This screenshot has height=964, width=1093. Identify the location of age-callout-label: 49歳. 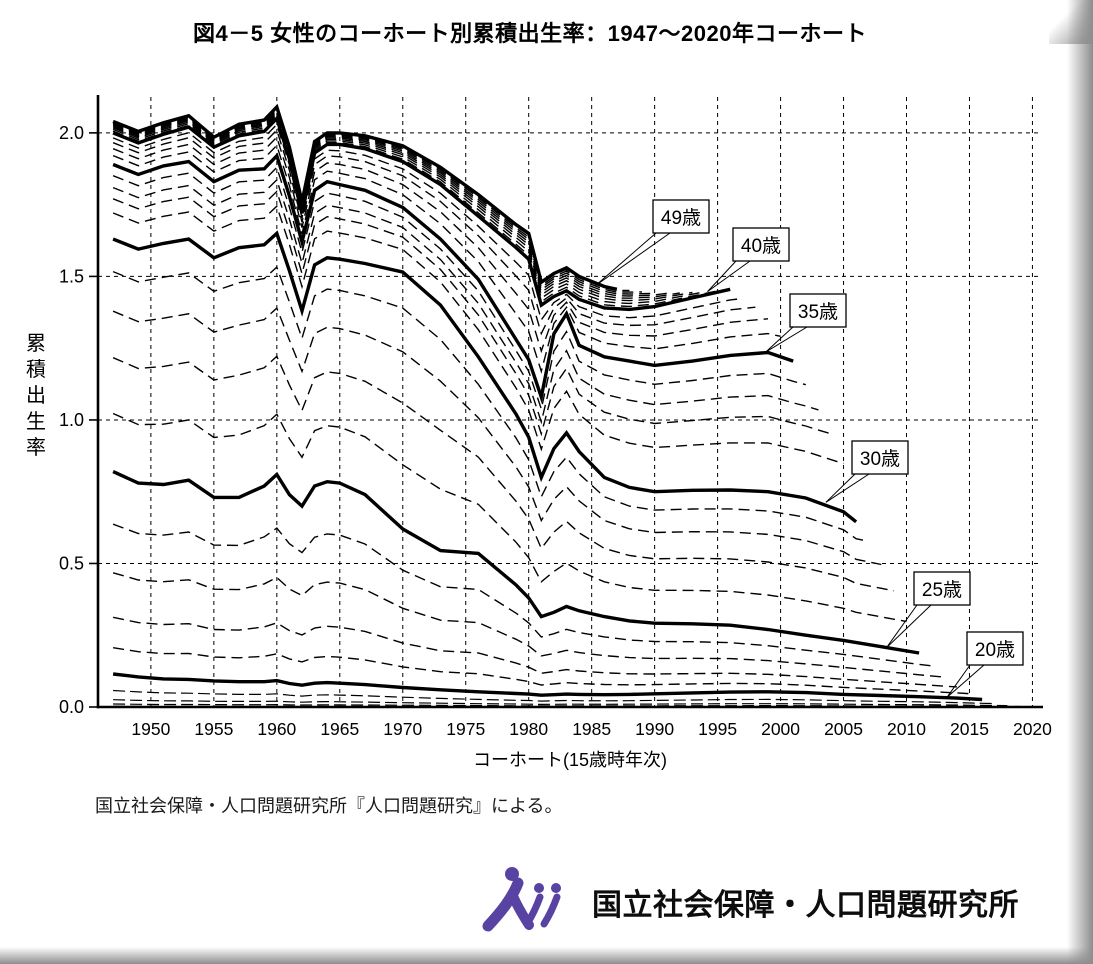
(681, 218).